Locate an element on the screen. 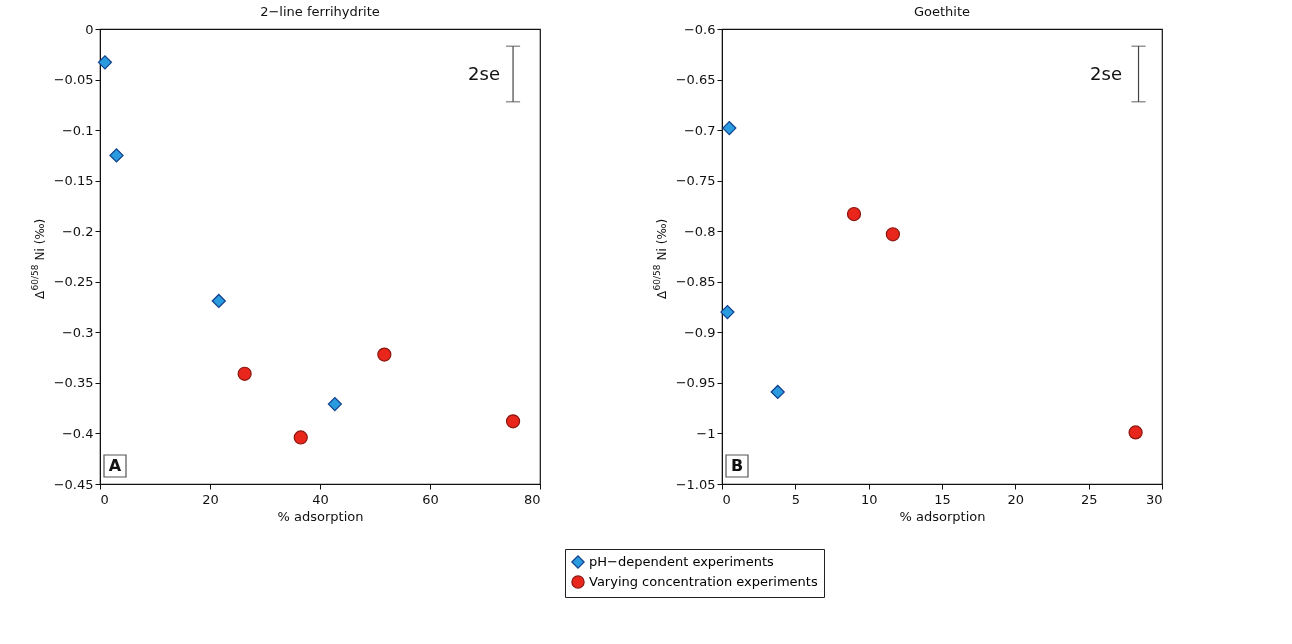 The width and height of the screenshot is (1292, 644). y-tick-label: −0.95 is located at coordinates (695, 383).